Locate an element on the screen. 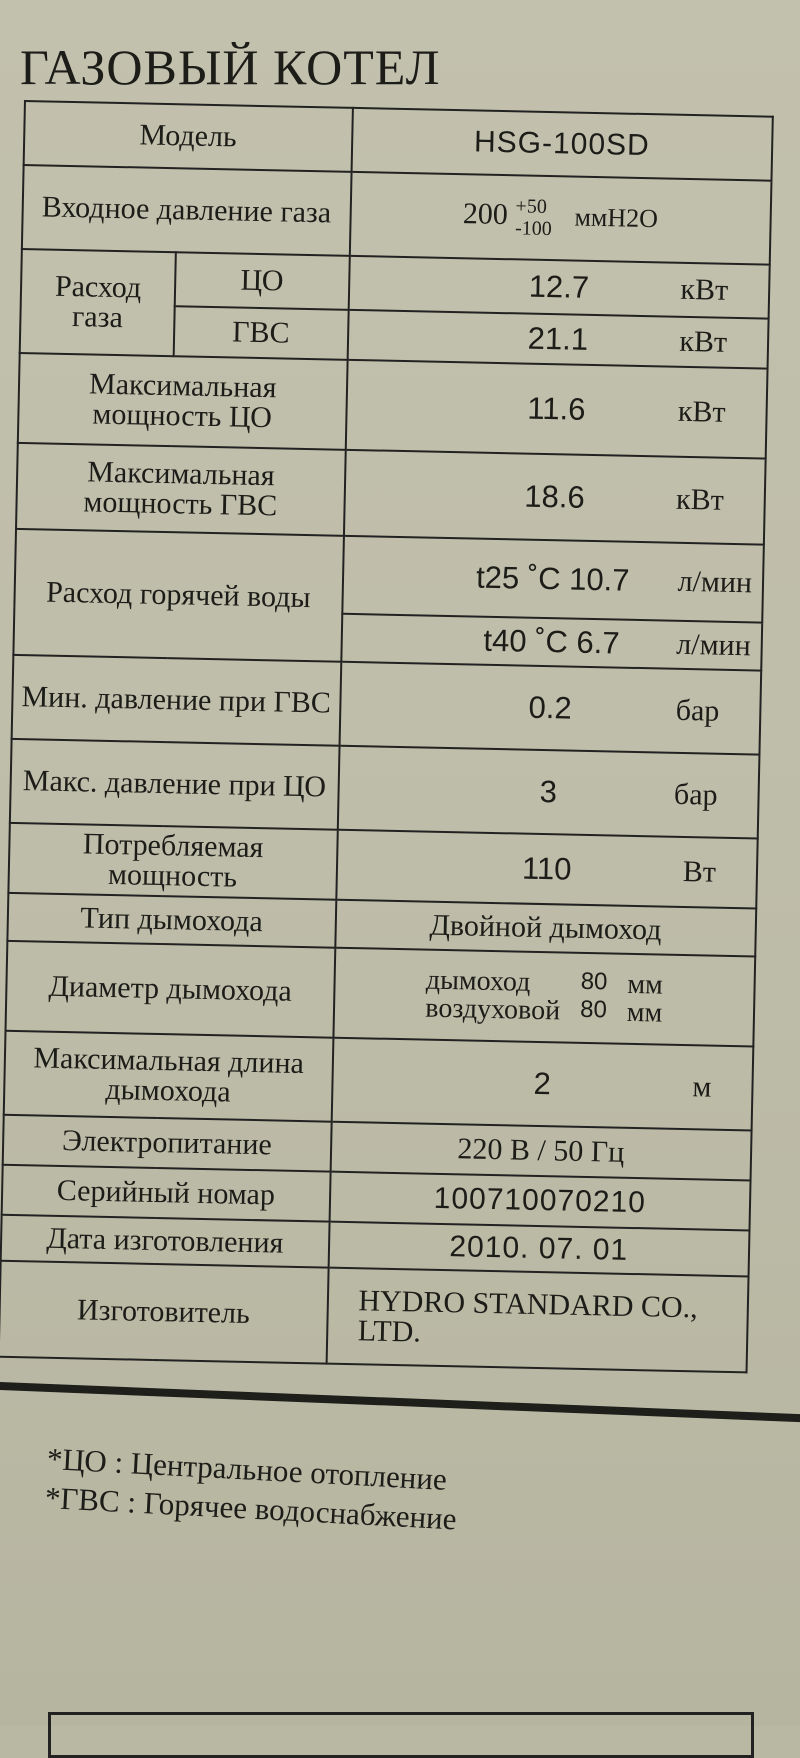 This screenshot has height=1758, width=800. pressure-tolerance: +50 -100 is located at coordinates (534, 217).